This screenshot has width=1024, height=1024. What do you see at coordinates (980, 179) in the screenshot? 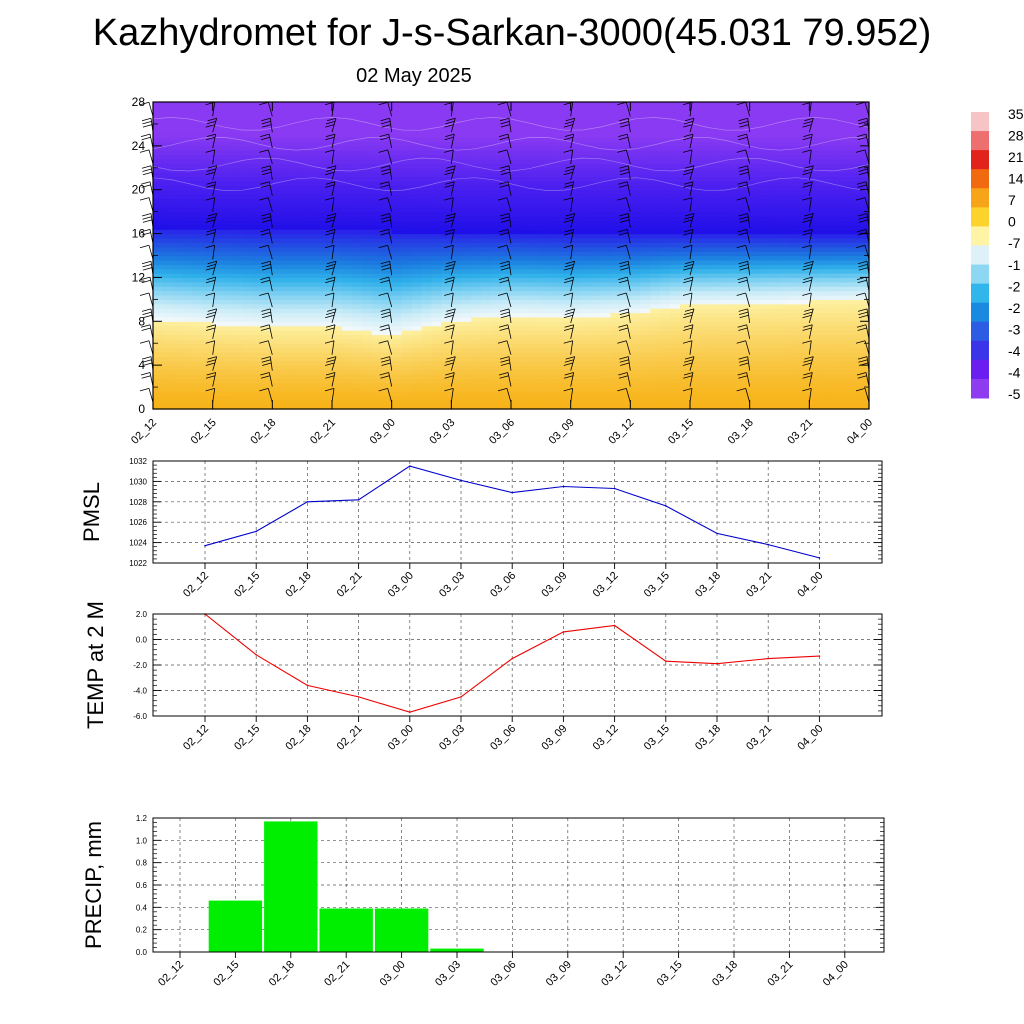
I see `colorbar-swatch` at bounding box center [980, 179].